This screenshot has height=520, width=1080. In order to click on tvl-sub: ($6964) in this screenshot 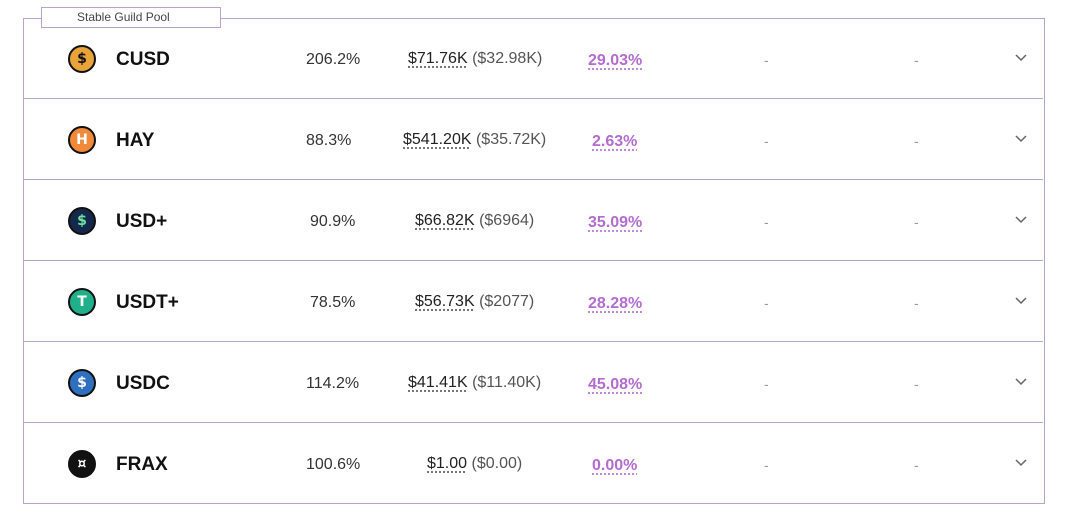, I will do `click(507, 220)`.